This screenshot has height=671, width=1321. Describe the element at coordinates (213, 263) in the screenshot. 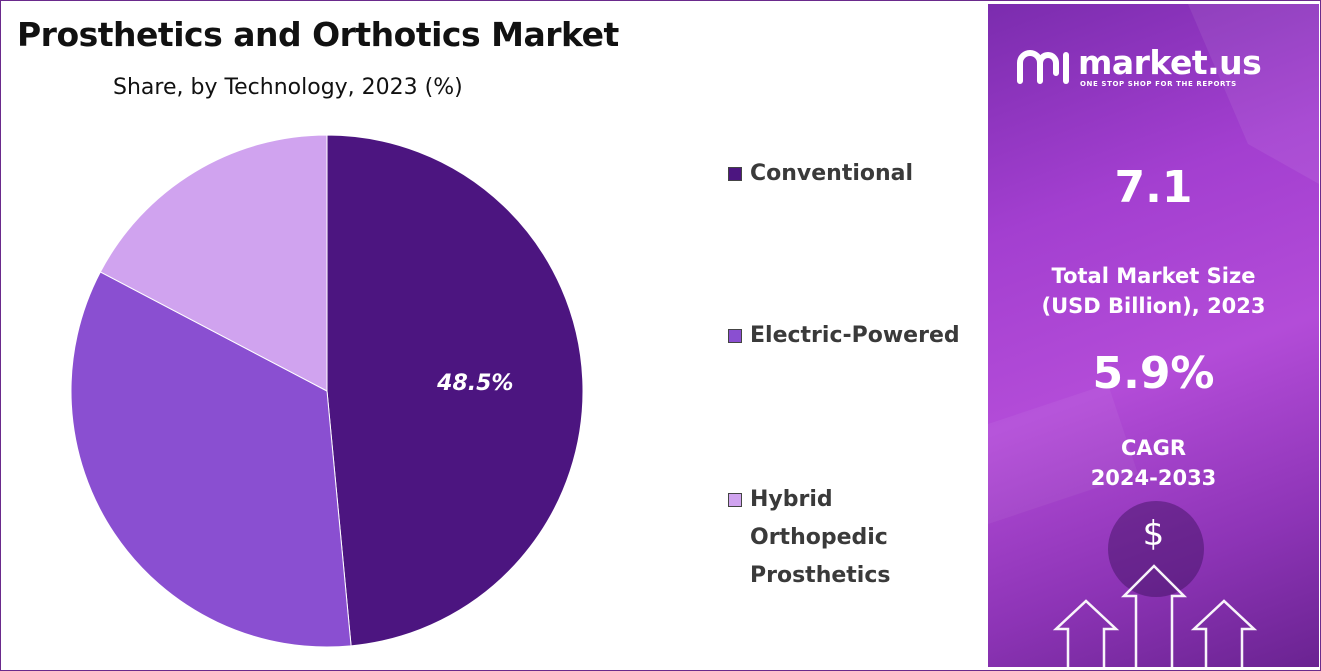

I see `pie-slice-hybrid-orthopedic-prosthetics` at that location.